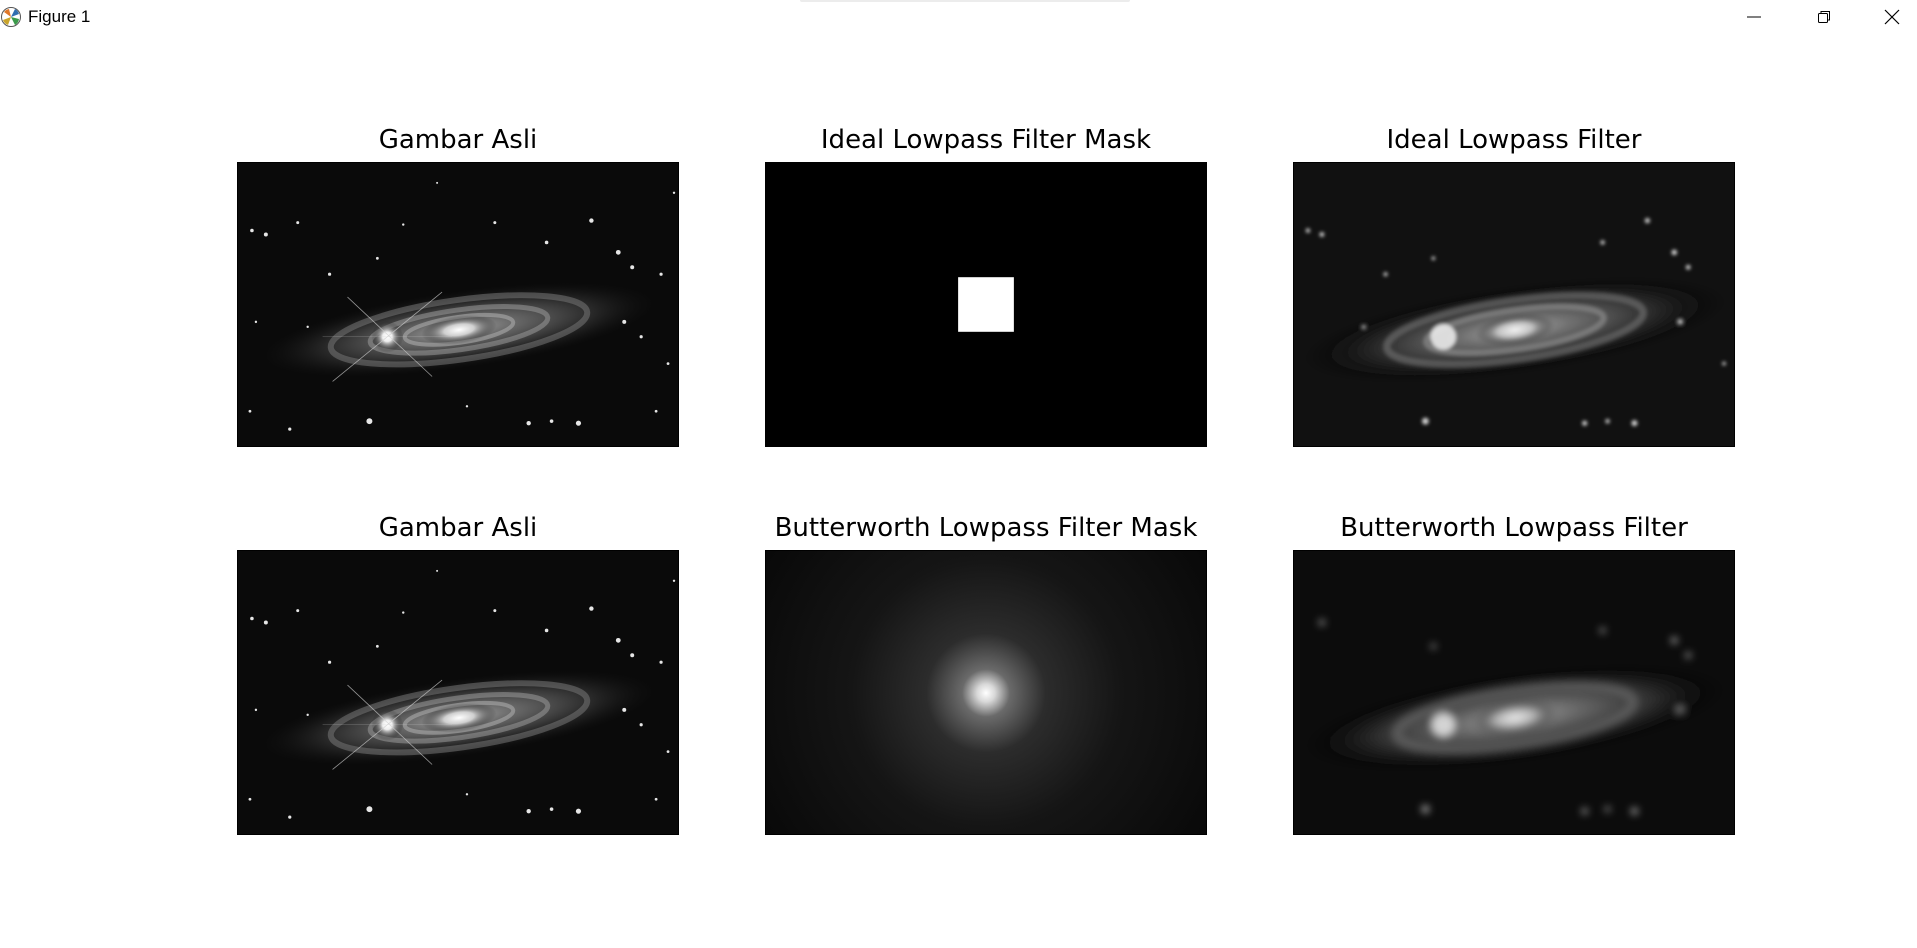  Describe the element at coordinates (965, 1) in the screenshot. I see `snap-hint-bar` at that location.